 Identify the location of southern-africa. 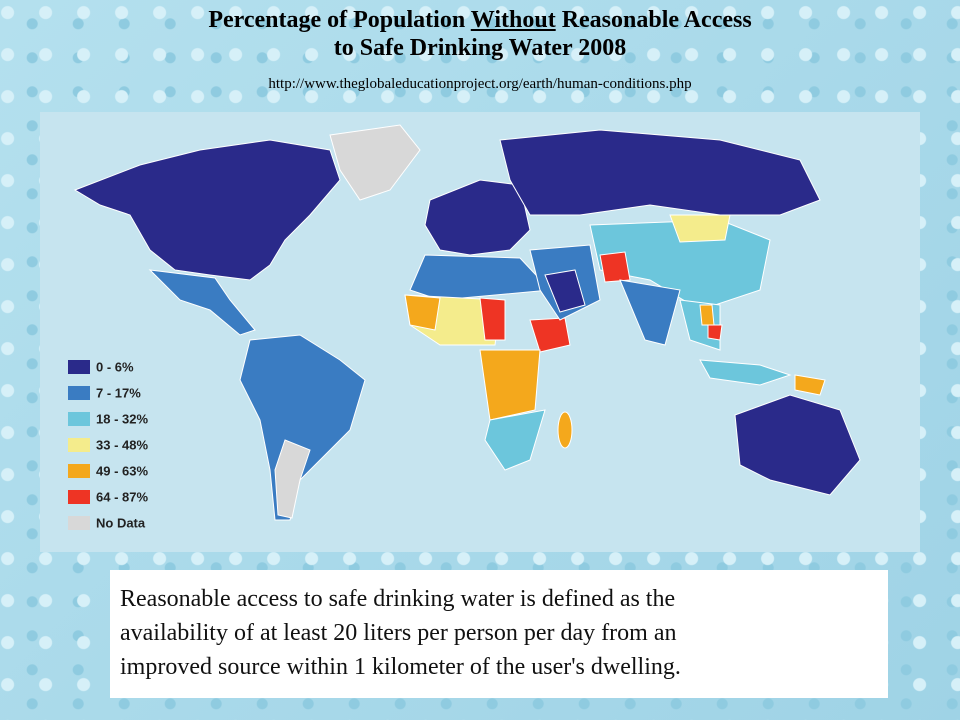
(515, 440).